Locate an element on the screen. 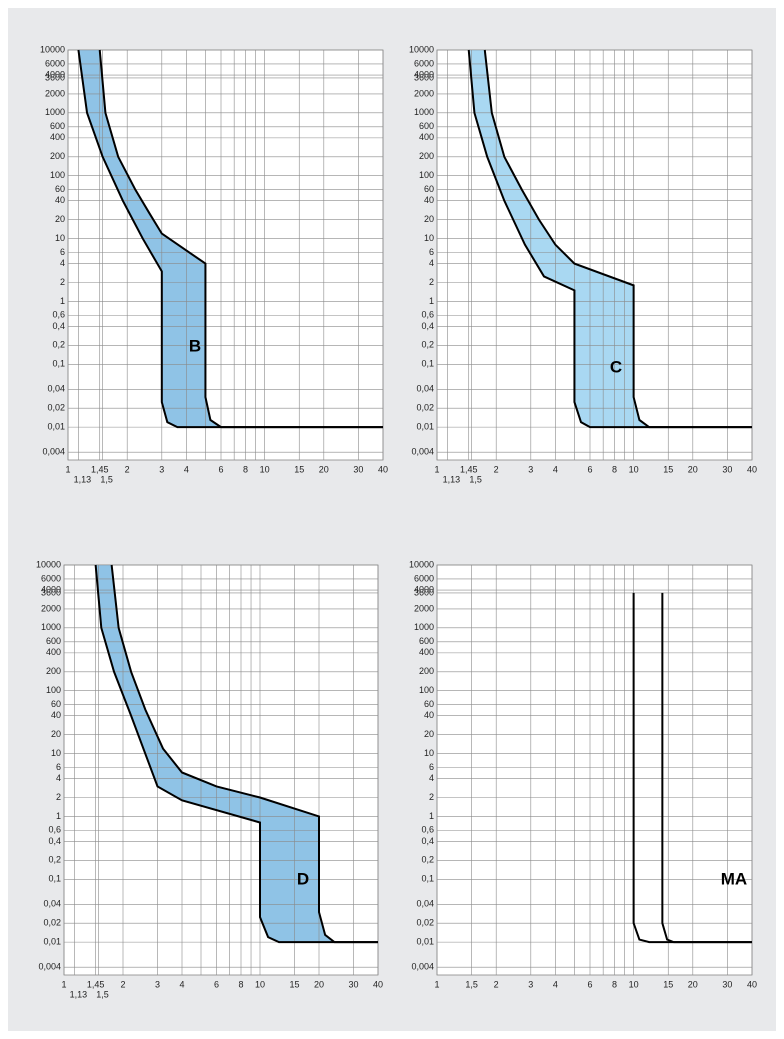 This screenshot has height=1039, width=784. y-tick-label: 0,1 is located at coordinates (427, 879).